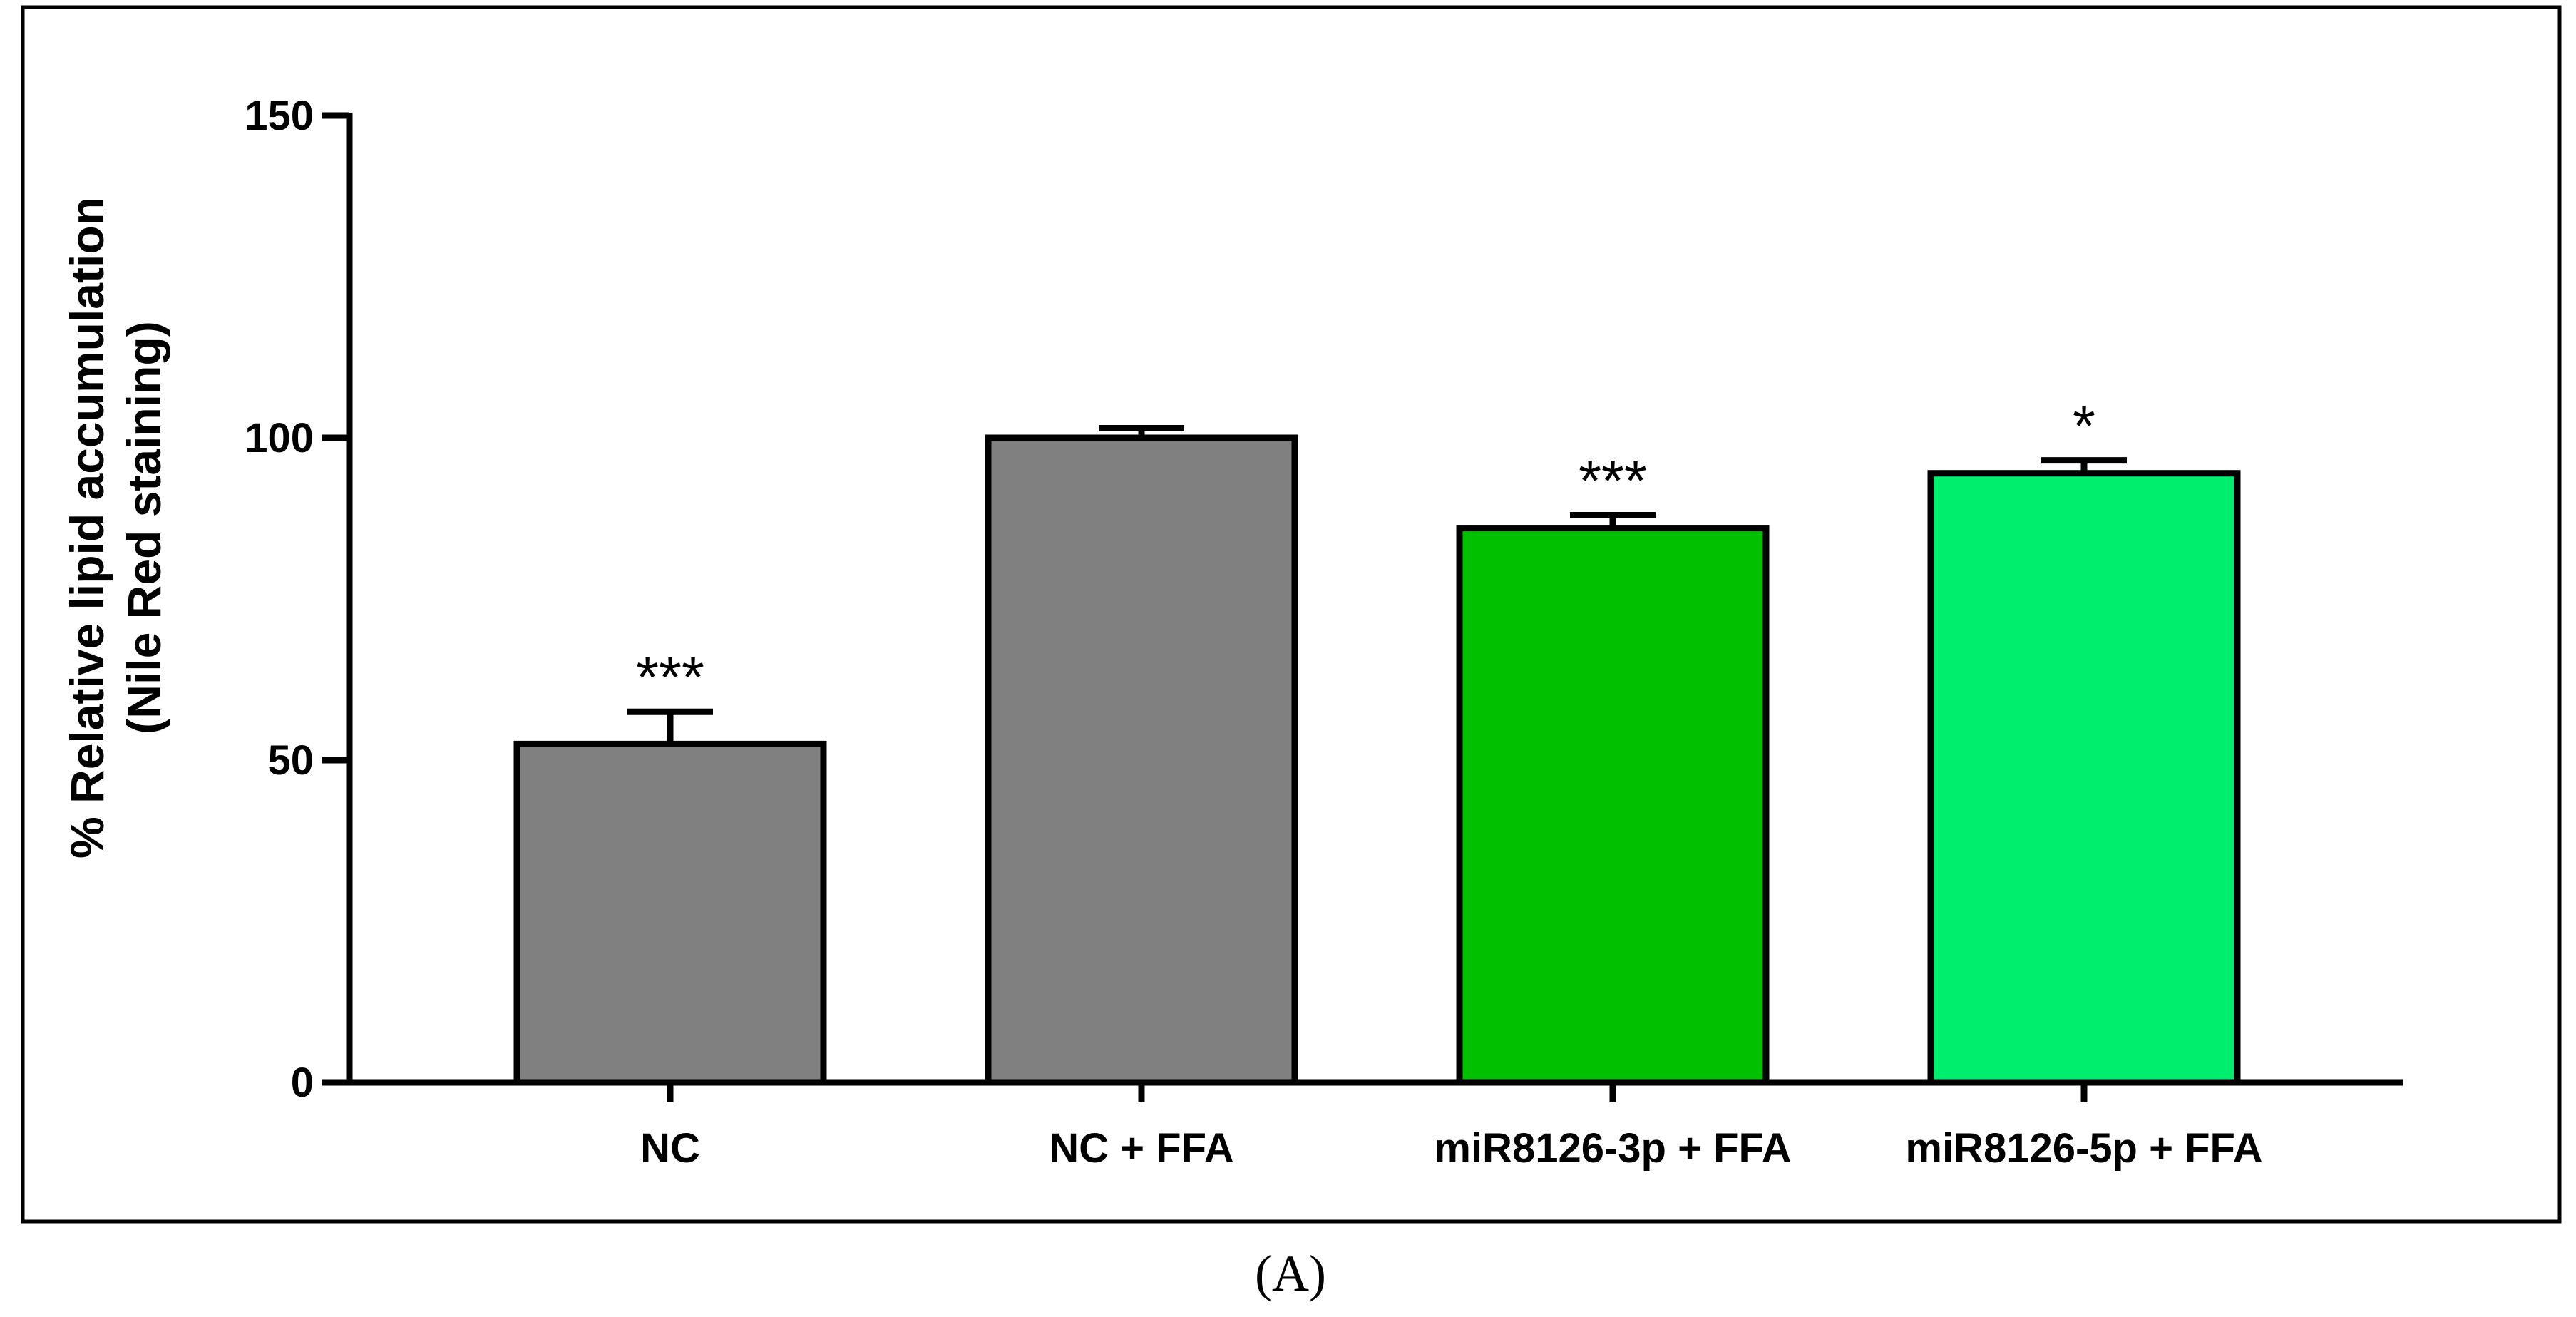  What do you see at coordinates (1141, 760) in the screenshot?
I see `bar-nc-ffa` at bounding box center [1141, 760].